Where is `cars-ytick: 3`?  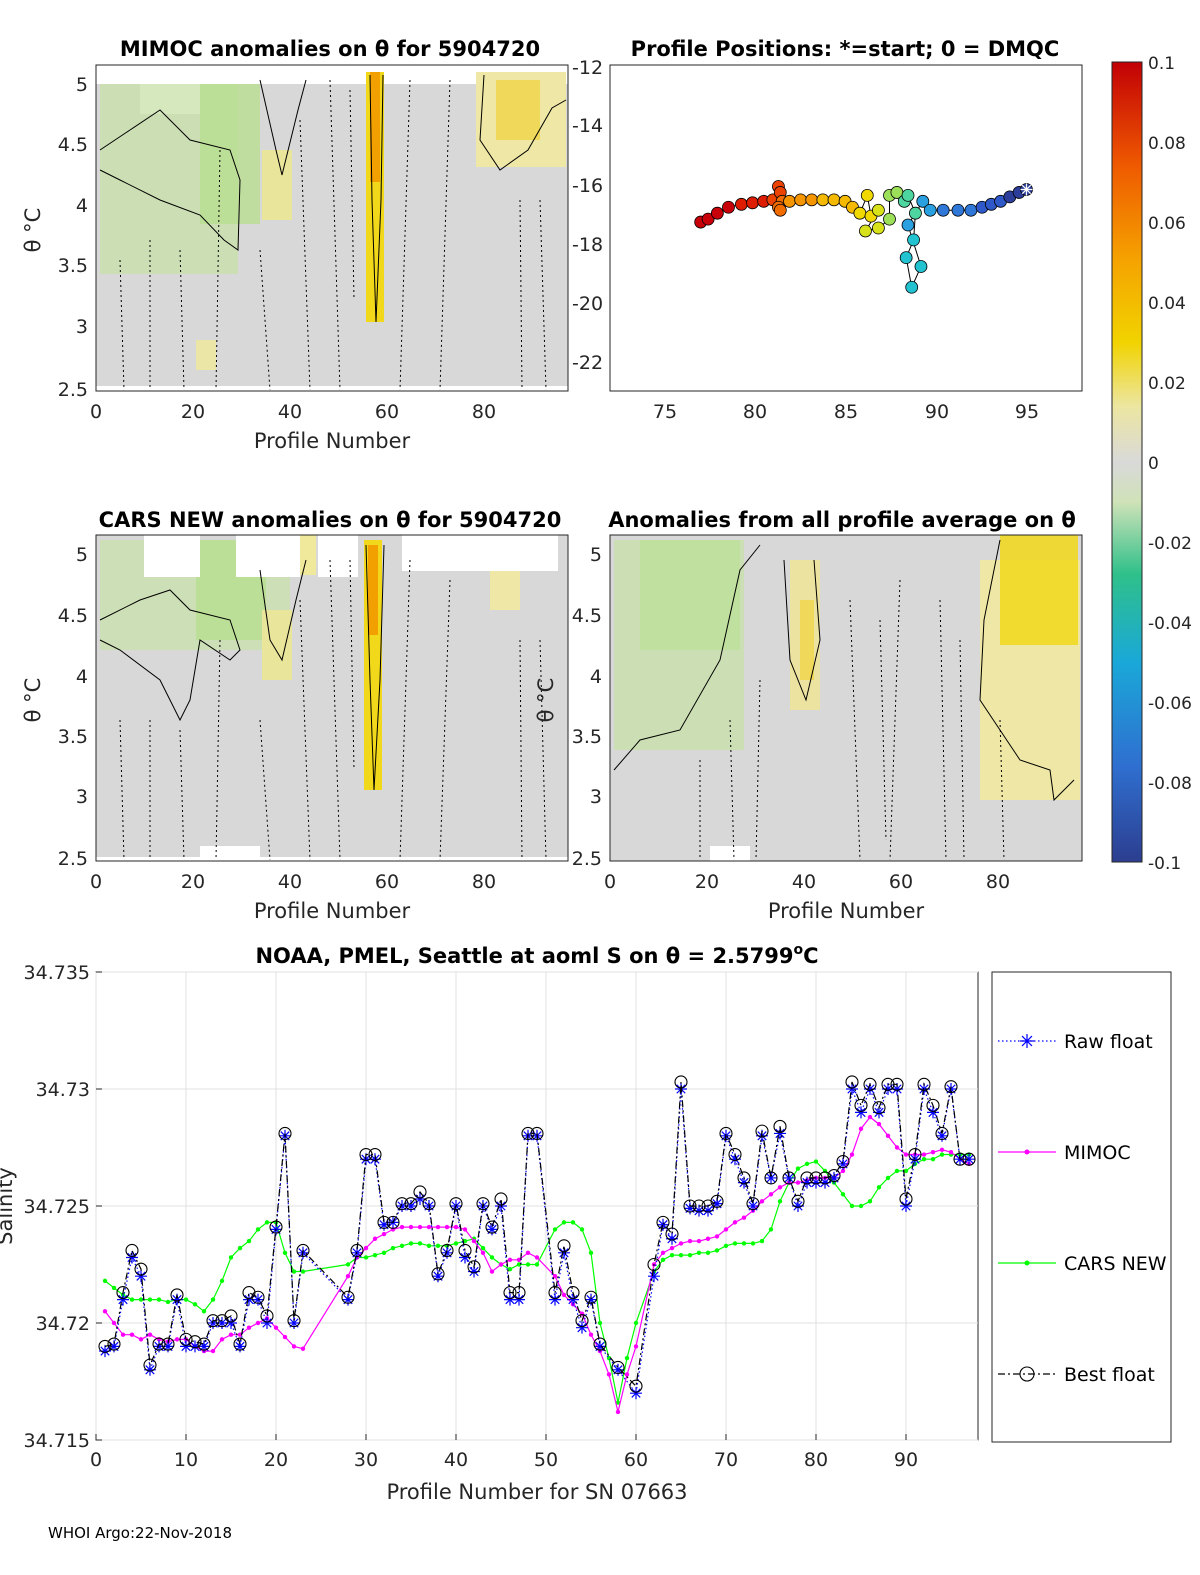
cars-ytick: 3 is located at coordinates (82, 797).